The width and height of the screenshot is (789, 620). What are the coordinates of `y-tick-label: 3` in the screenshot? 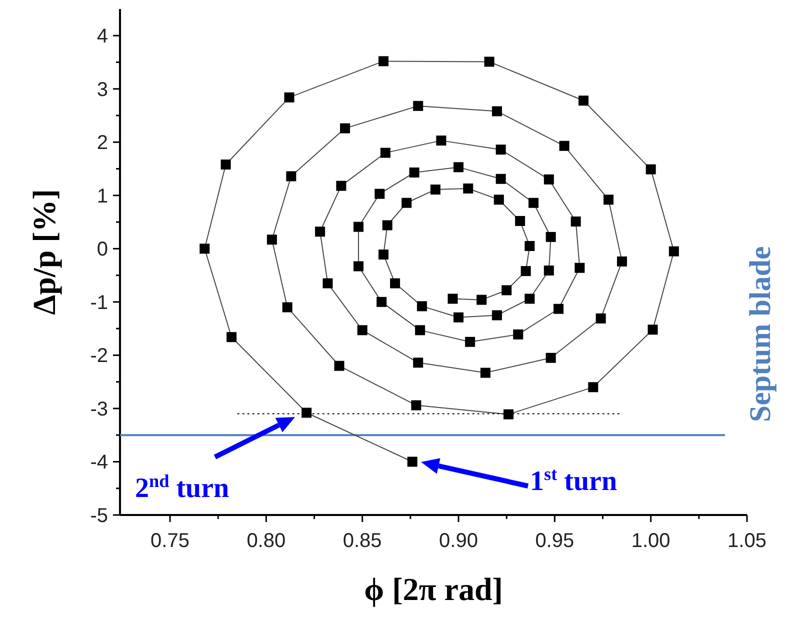 It's located at (102, 89).